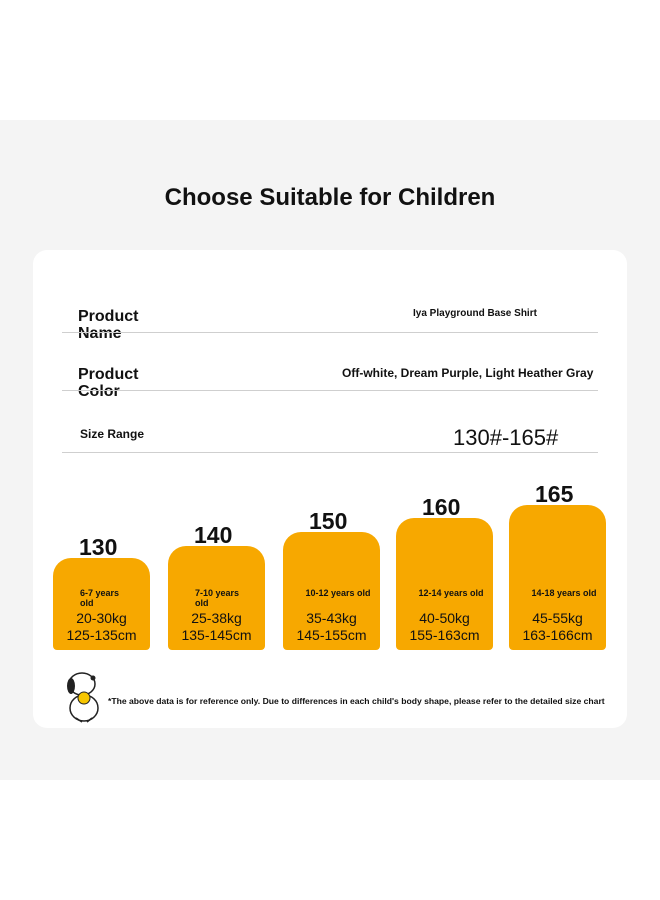  I want to click on size-label: 140, so click(213, 535).